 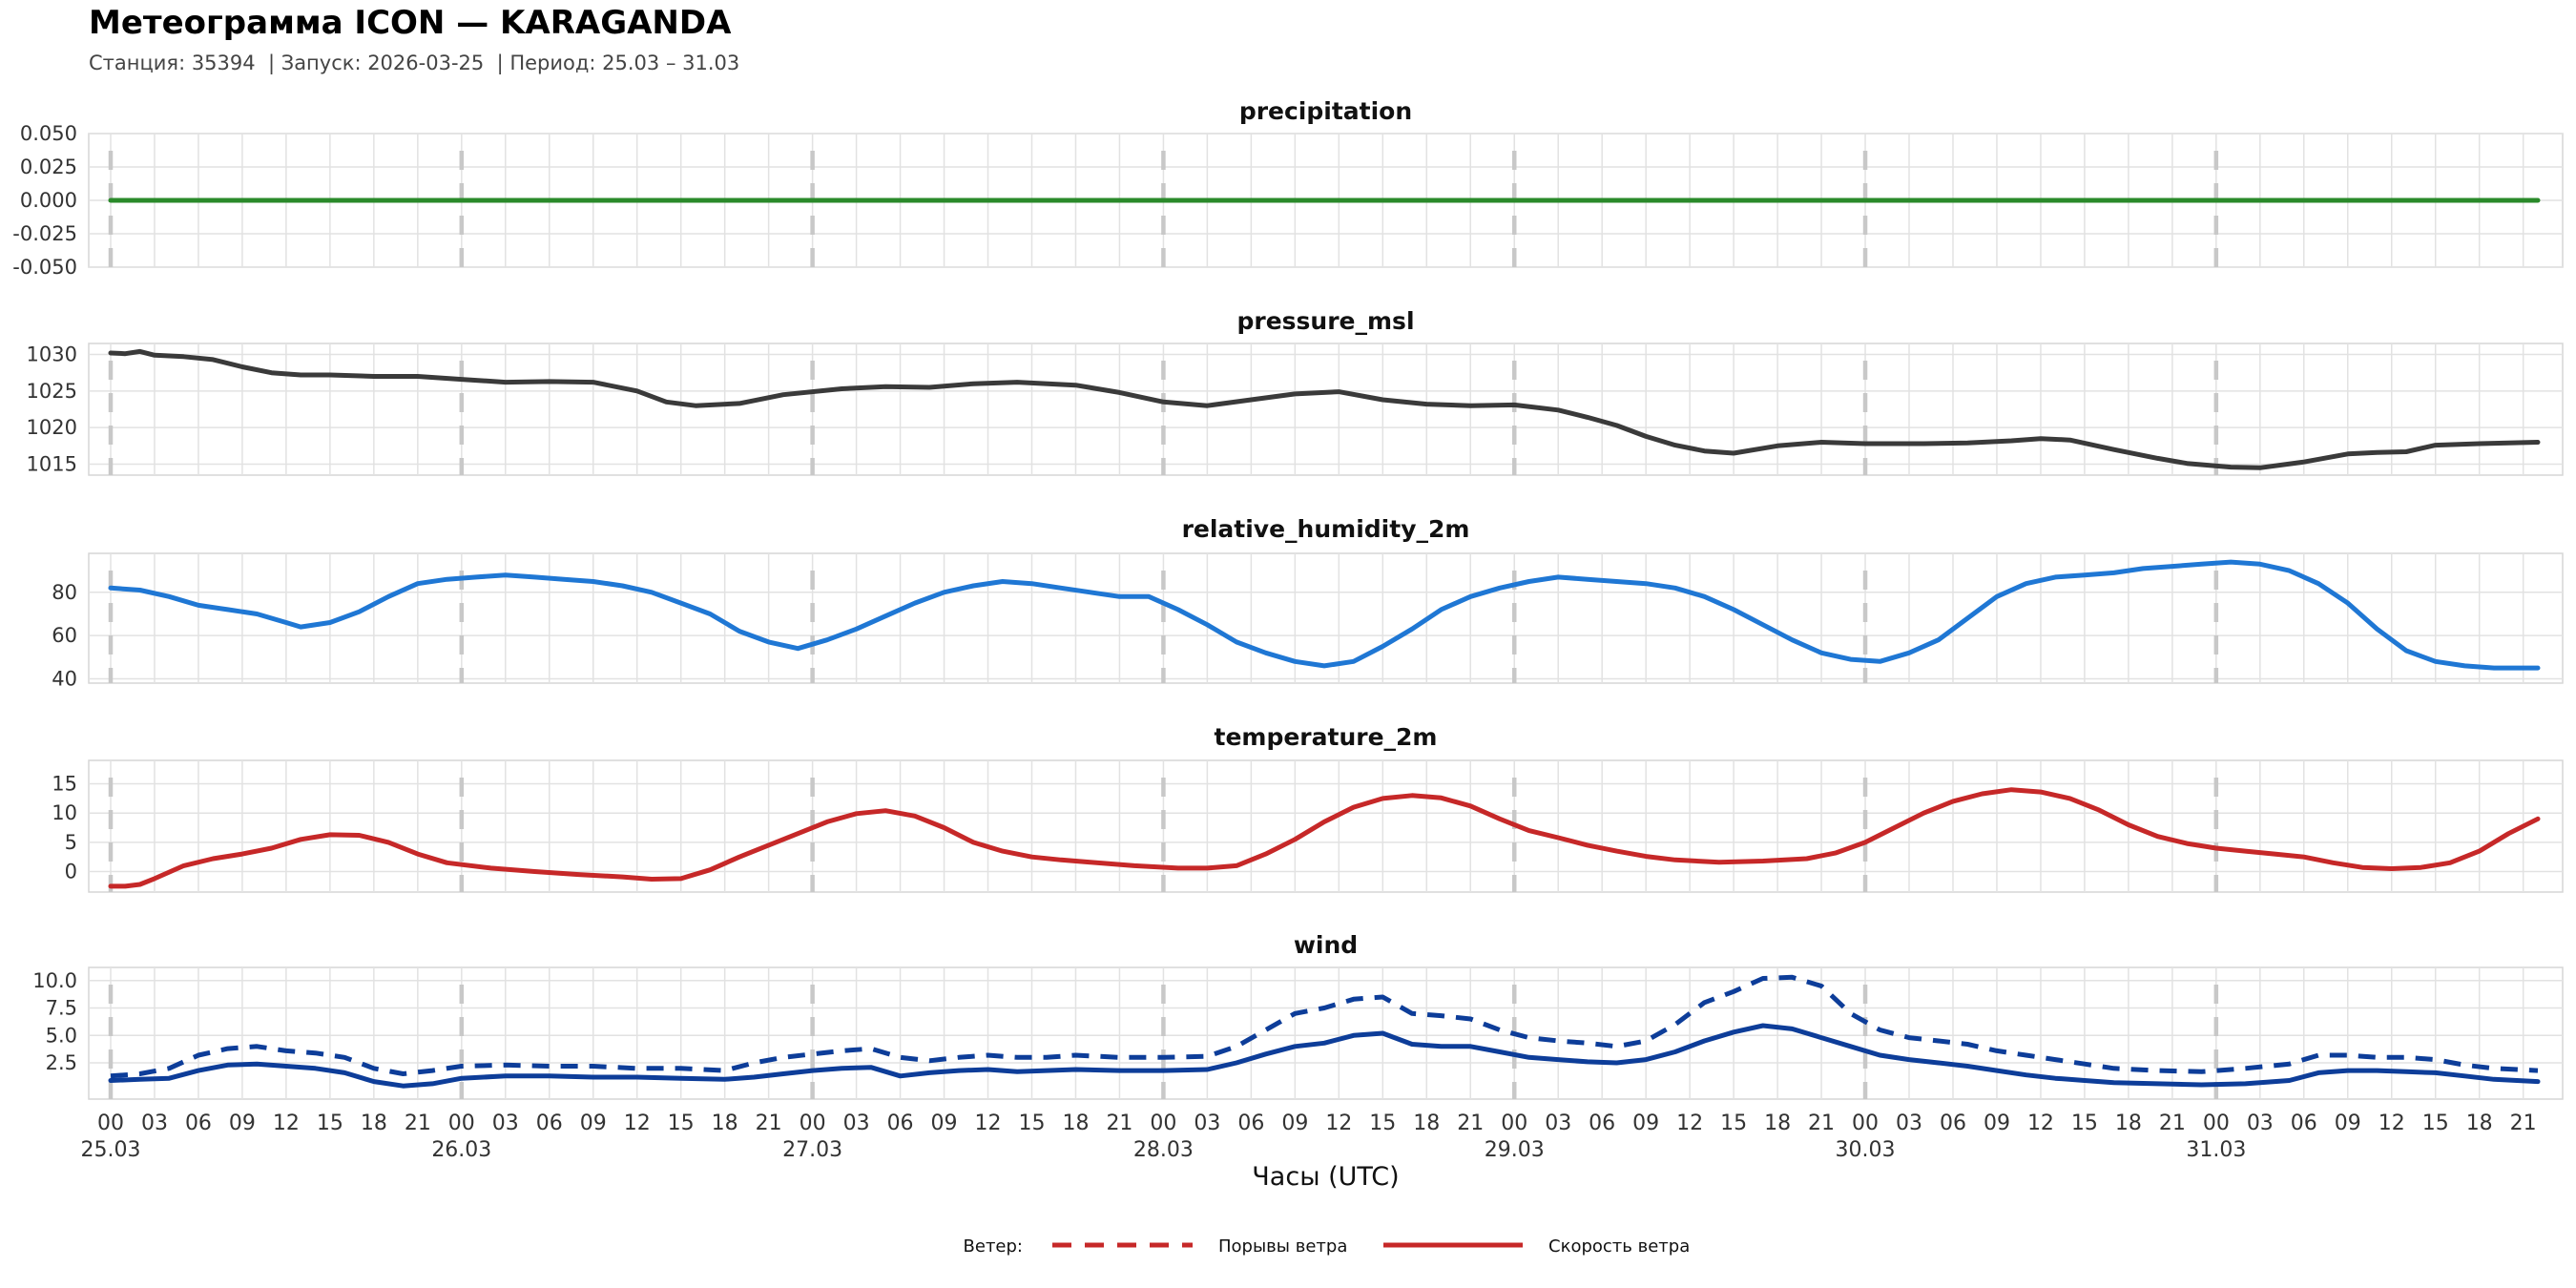 What do you see at coordinates (1163, 1150) in the screenshot?
I see `xtick-date-label: 28.03` at bounding box center [1163, 1150].